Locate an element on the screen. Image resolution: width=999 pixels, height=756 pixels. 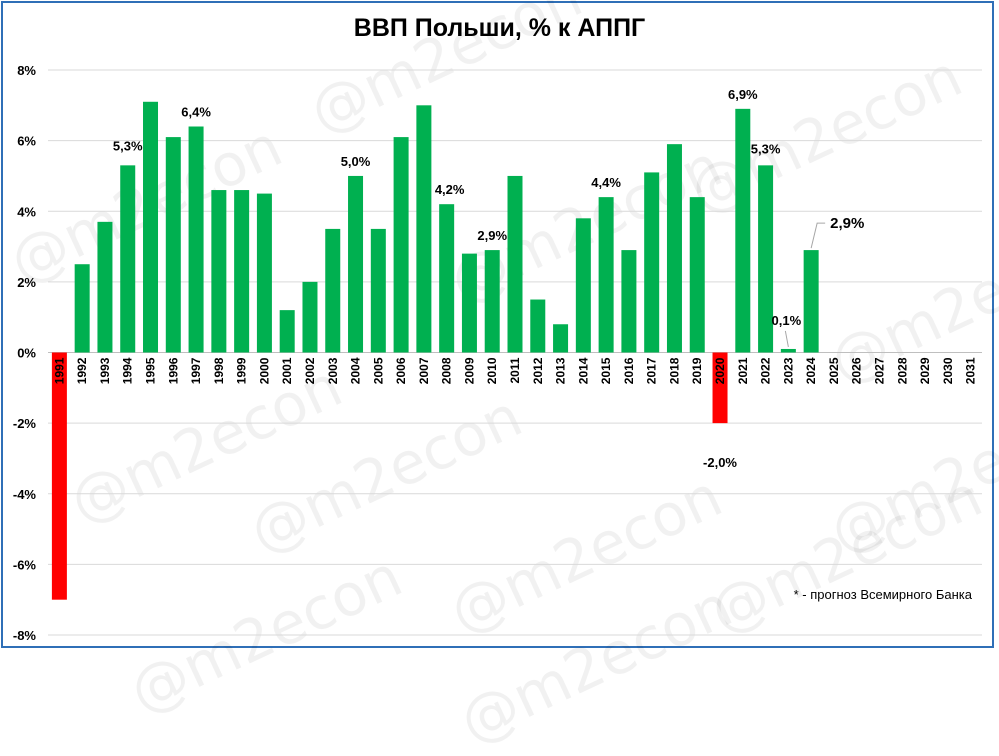
x-tick-label: 2008 is located at coordinates (447, 370).